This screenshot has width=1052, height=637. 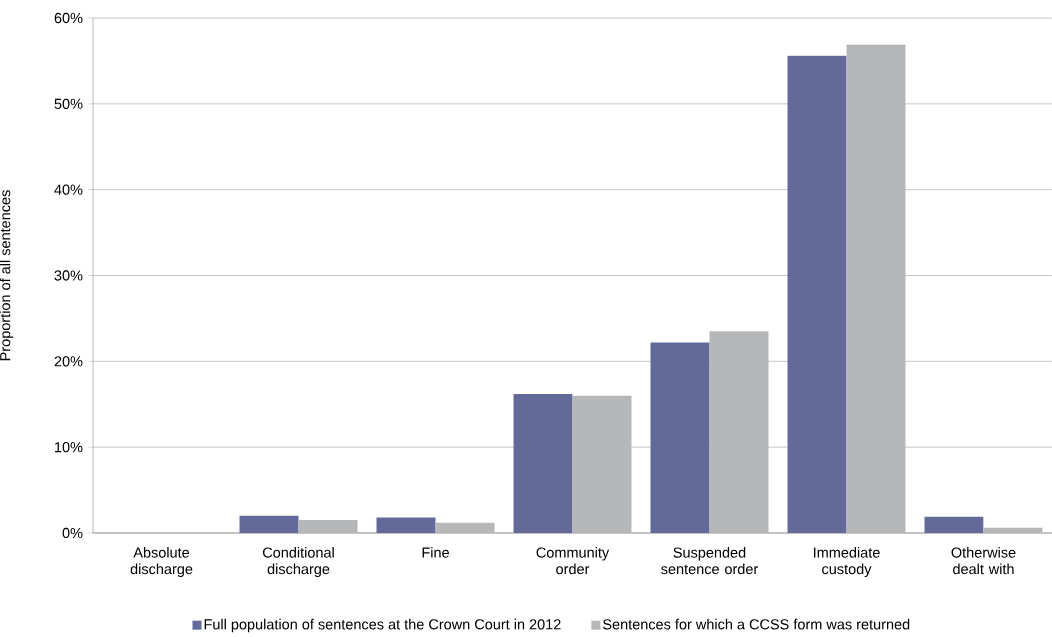 I want to click on x-tick-label: Immediate custody, so click(x=846, y=562).